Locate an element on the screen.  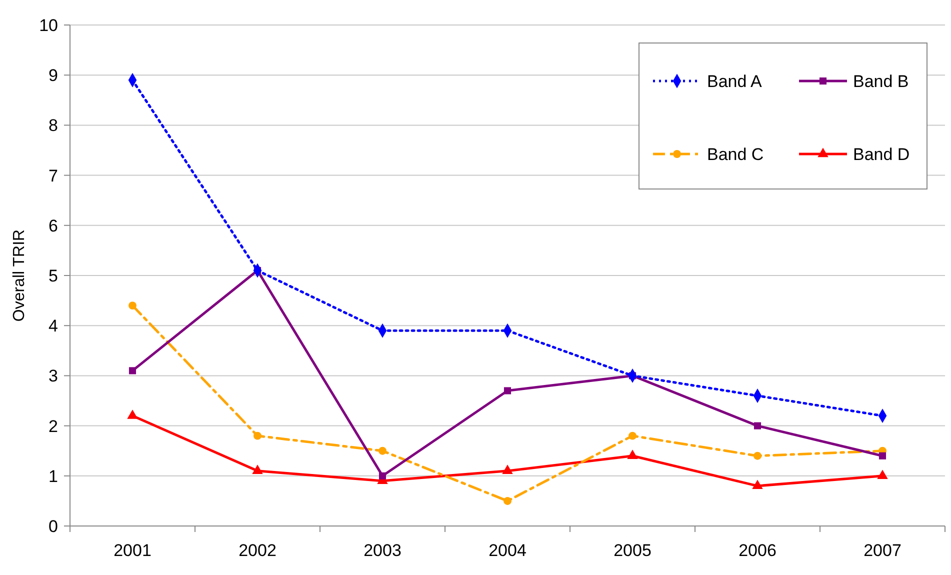
x-tick-label: 2004 is located at coordinates (507, 550).